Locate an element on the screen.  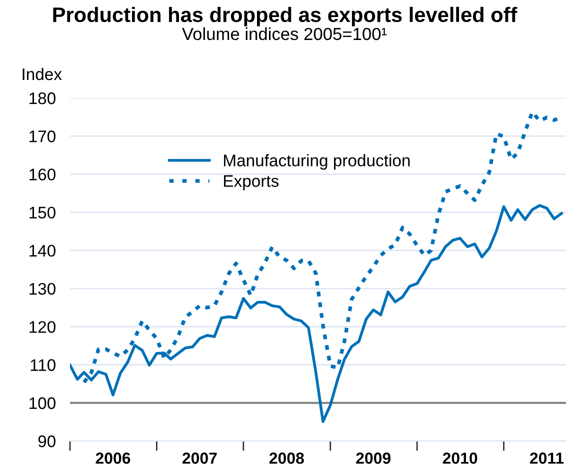
x-tick-label: 2007 is located at coordinates (199, 458).